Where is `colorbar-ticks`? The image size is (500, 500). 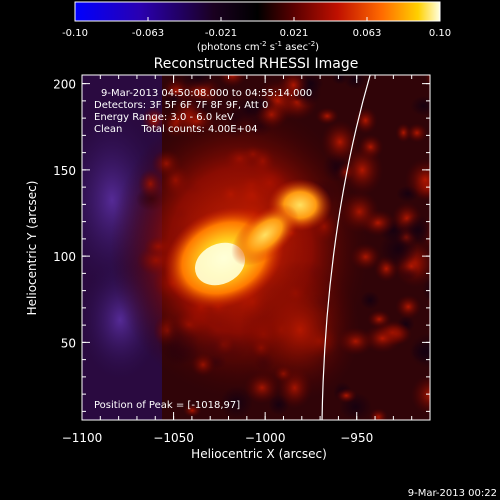
colorbar-ticks is located at coordinates (257, 19).